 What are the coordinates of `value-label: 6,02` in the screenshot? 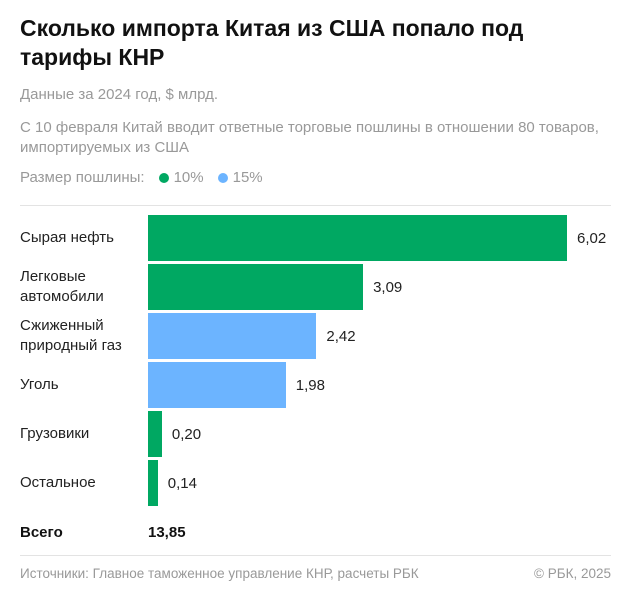 It's located at (592, 238).